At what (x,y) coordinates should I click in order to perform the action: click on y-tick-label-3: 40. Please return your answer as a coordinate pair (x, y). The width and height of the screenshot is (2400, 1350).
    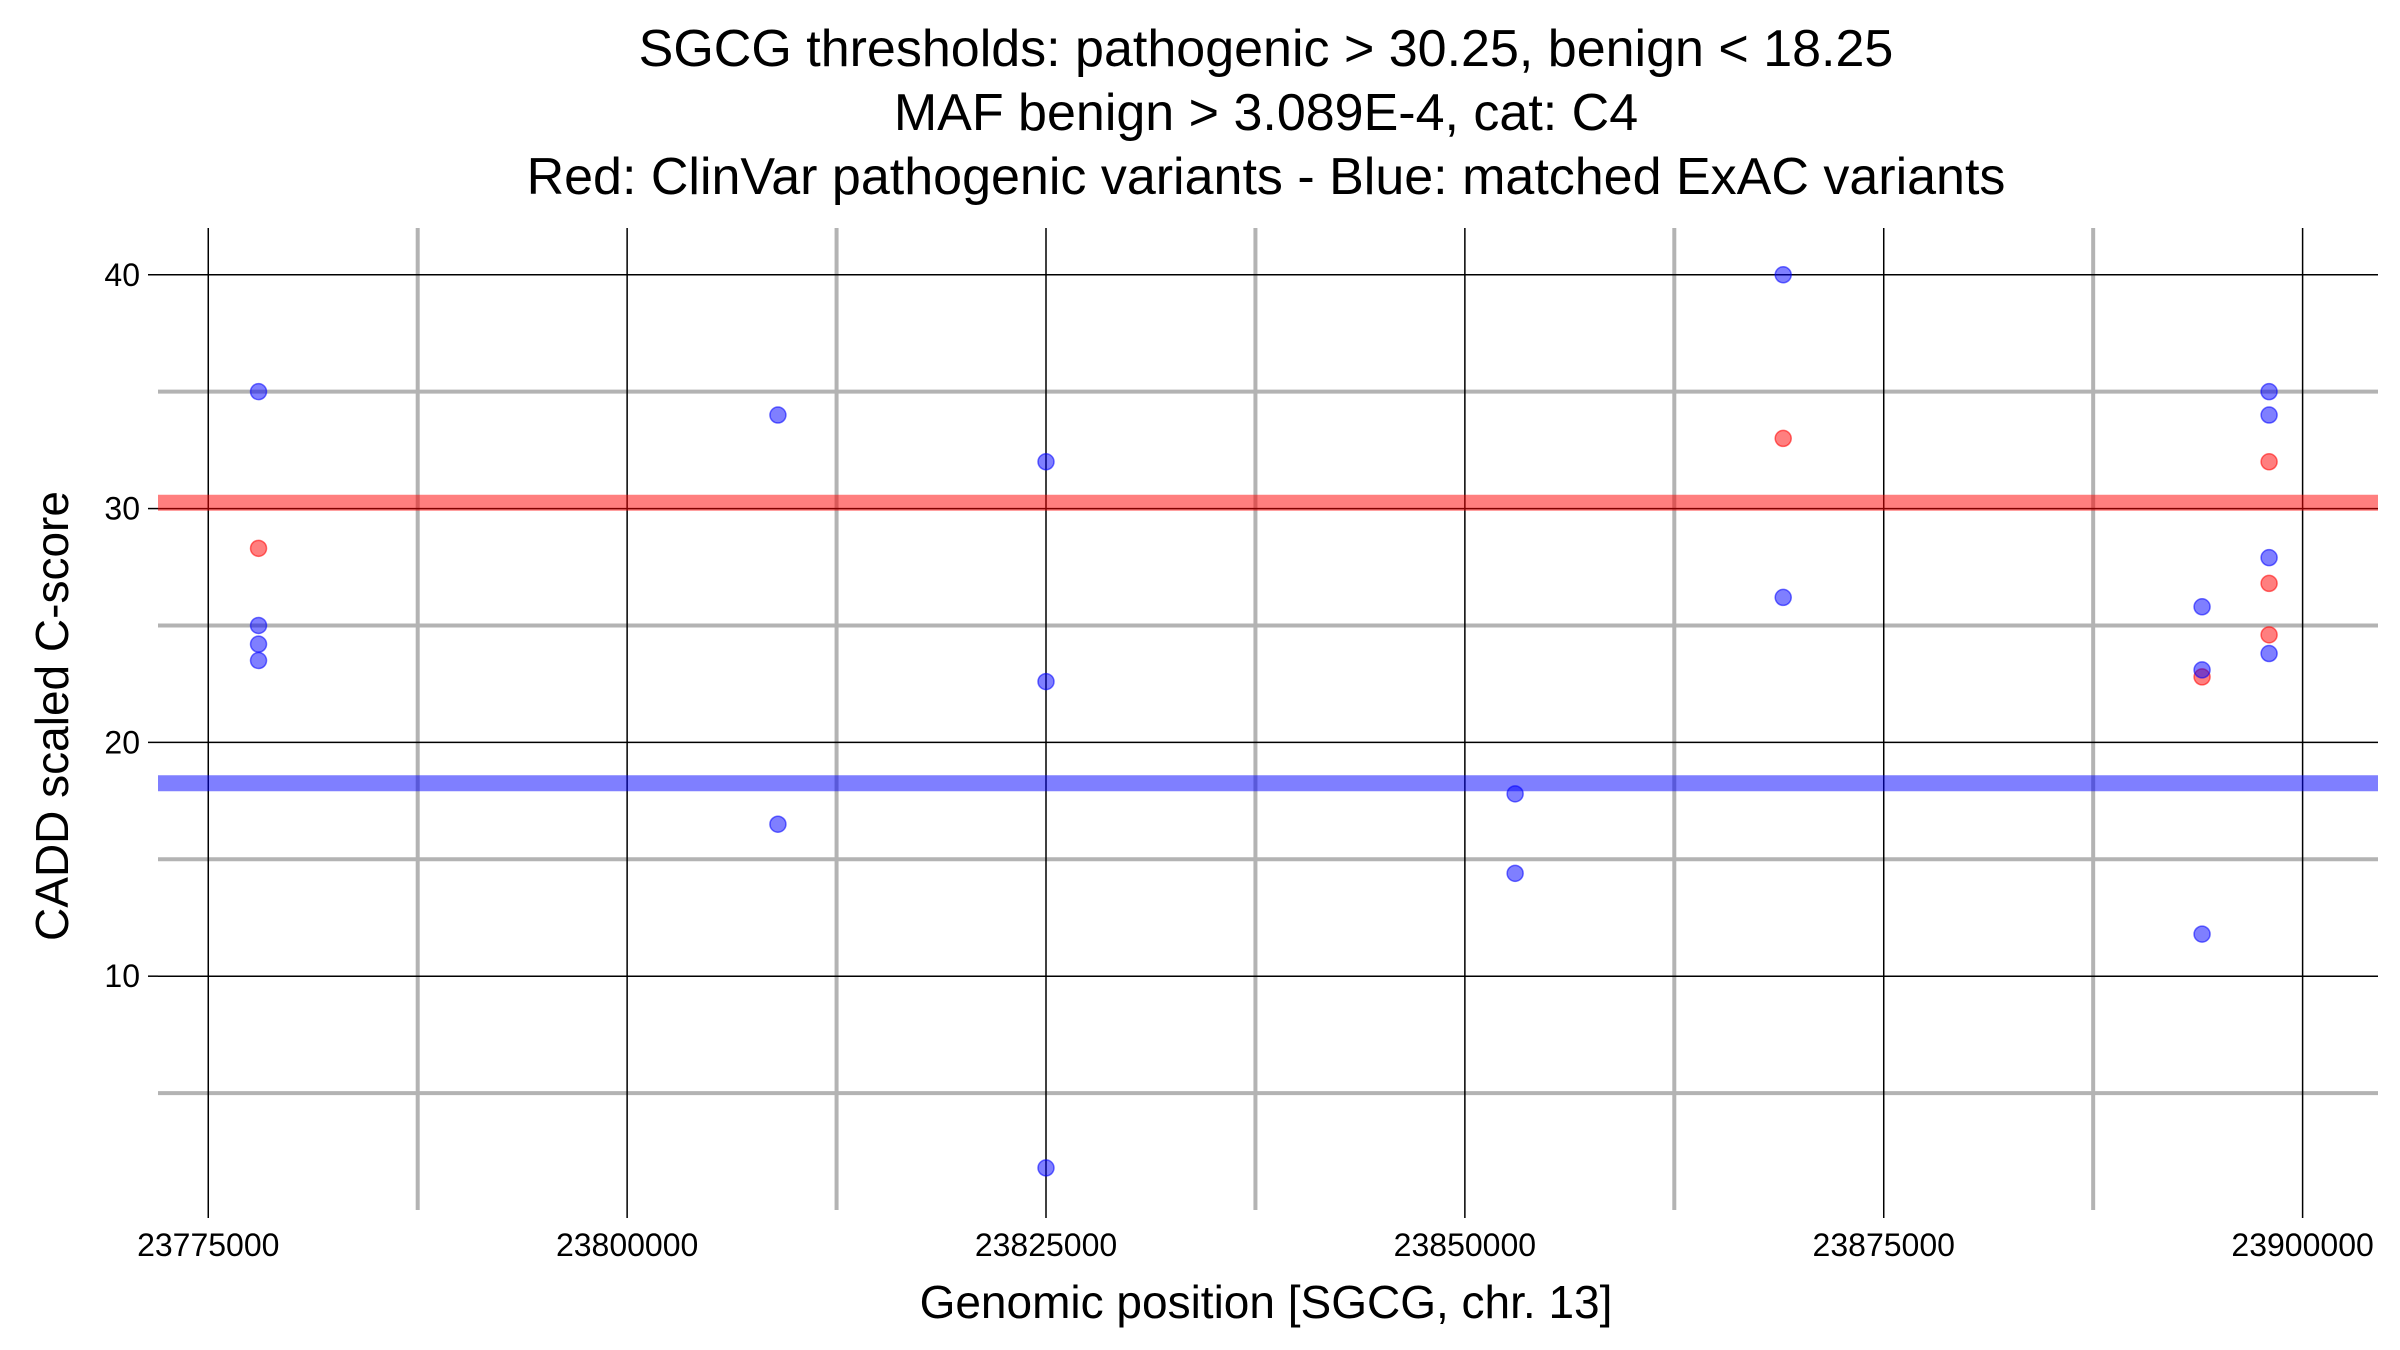
    Looking at the image, I should click on (122, 275).